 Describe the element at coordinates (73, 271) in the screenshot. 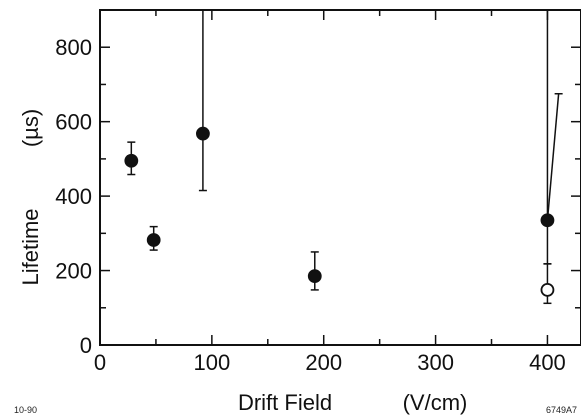

I see `y-tick-label: 200` at that location.